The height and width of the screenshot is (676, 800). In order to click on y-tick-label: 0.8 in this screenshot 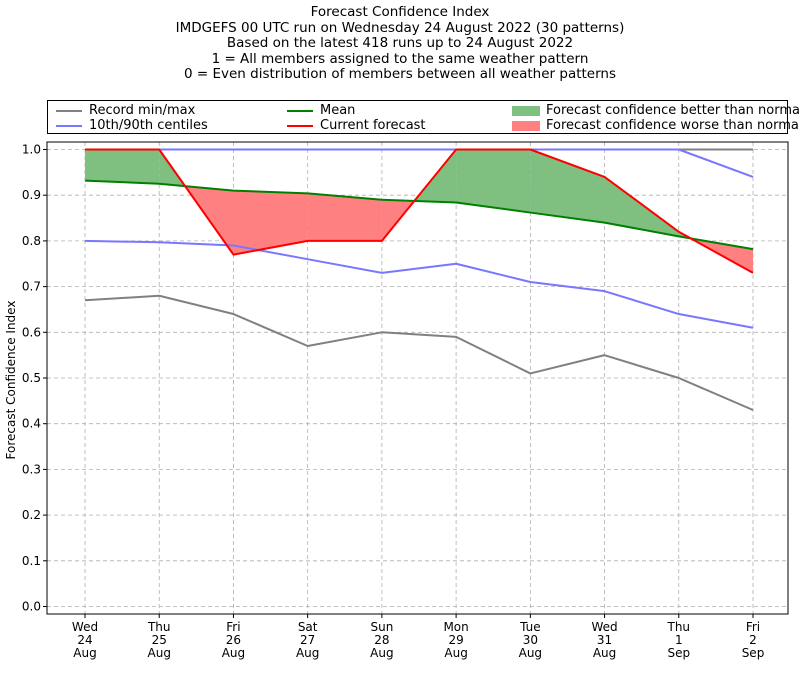, I will do `click(31, 241)`.